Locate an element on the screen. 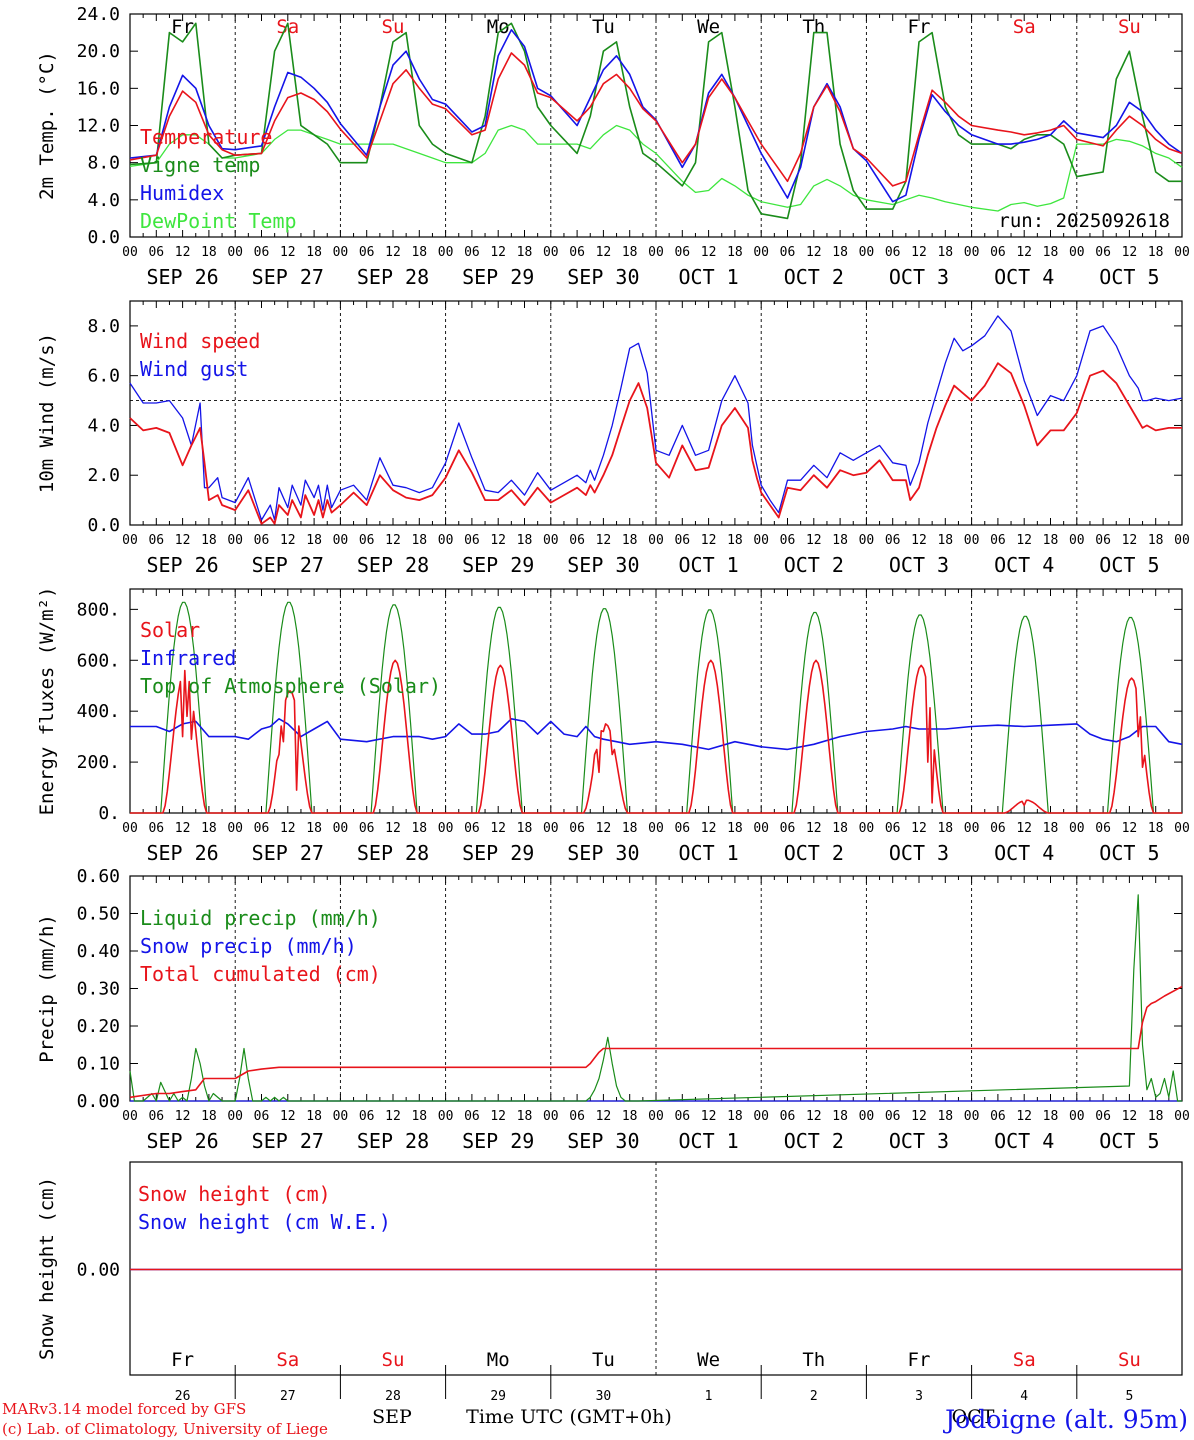  legend-entry: Wind gust is located at coordinates (194, 369).